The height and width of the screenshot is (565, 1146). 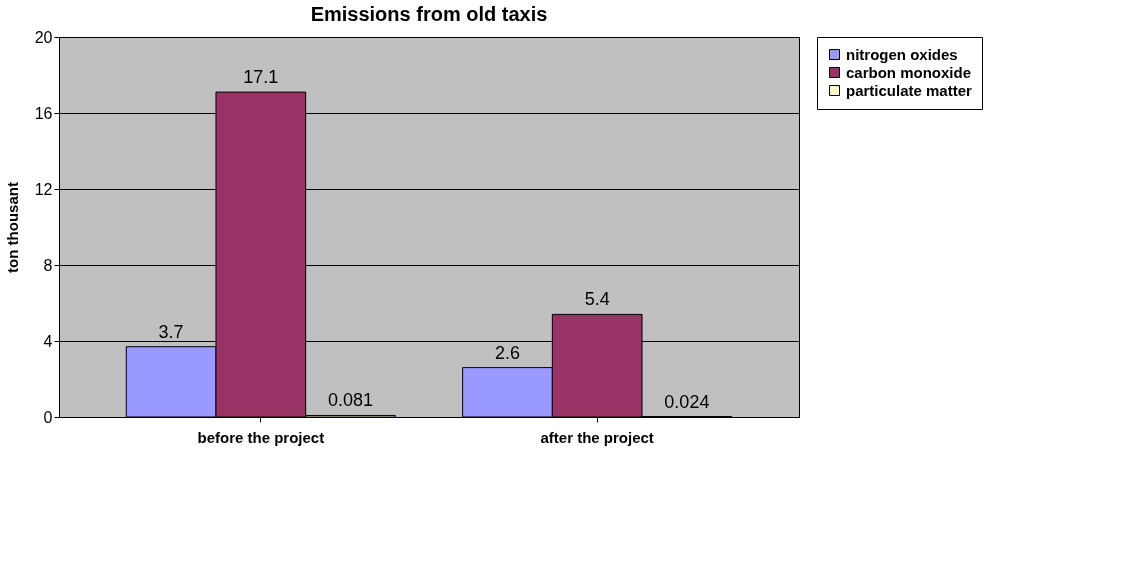 What do you see at coordinates (43, 189) in the screenshot?
I see `y-tick-label: 12` at bounding box center [43, 189].